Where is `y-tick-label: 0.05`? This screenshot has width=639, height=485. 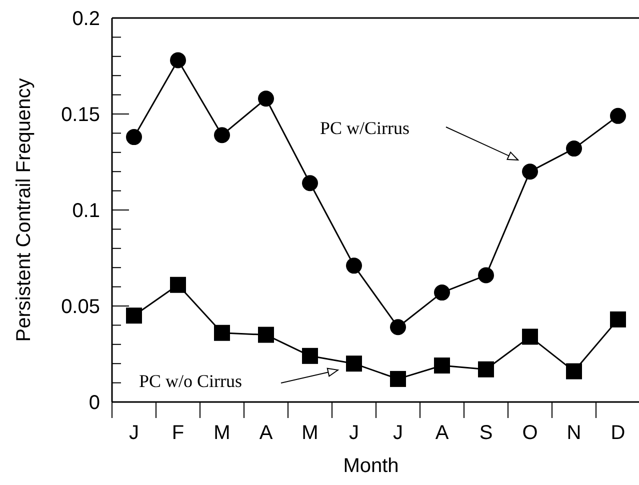
y-tick-label: 0.05 is located at coordinates (80, 307).